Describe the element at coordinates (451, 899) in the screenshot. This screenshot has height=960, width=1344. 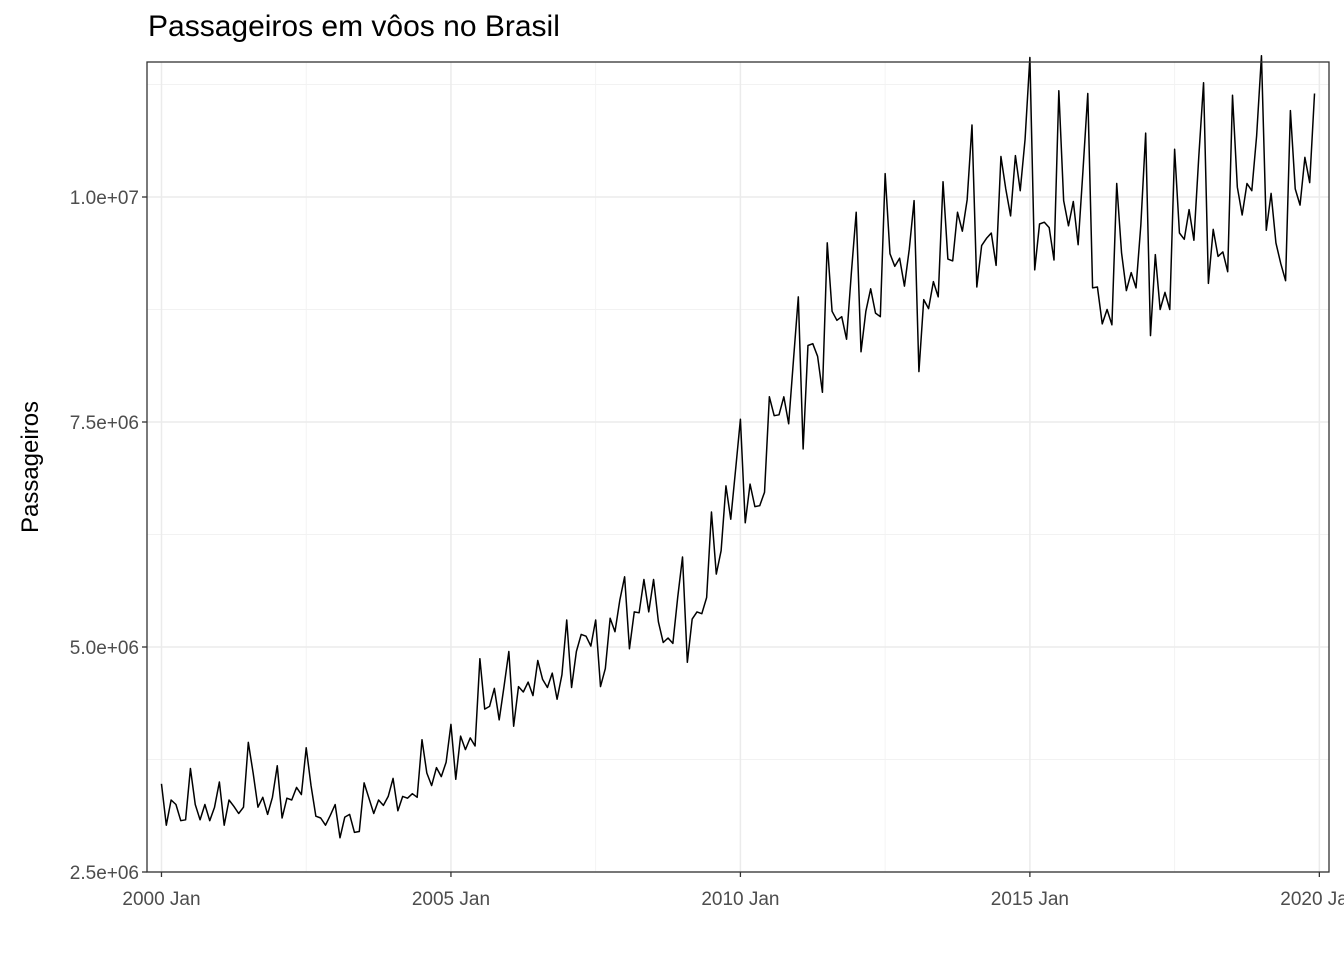
I see `x-tick-label: 2005 Jan` at that location.